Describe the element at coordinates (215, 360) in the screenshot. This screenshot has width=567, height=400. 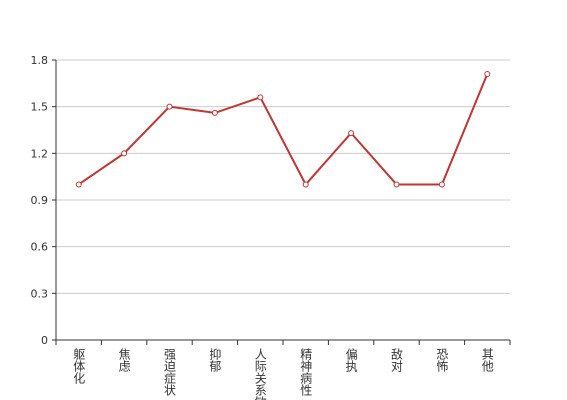
I see `x-tick-label: 抑郁` at that location.